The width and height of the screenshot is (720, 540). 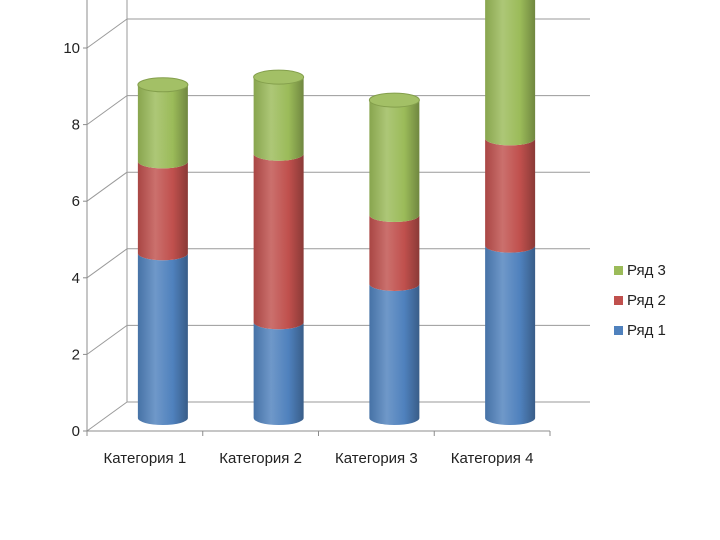 What do you see at coordinates (71, 48) in the screenshot?
I see `y-tick-label: 10` at bounding box center [71, 48].